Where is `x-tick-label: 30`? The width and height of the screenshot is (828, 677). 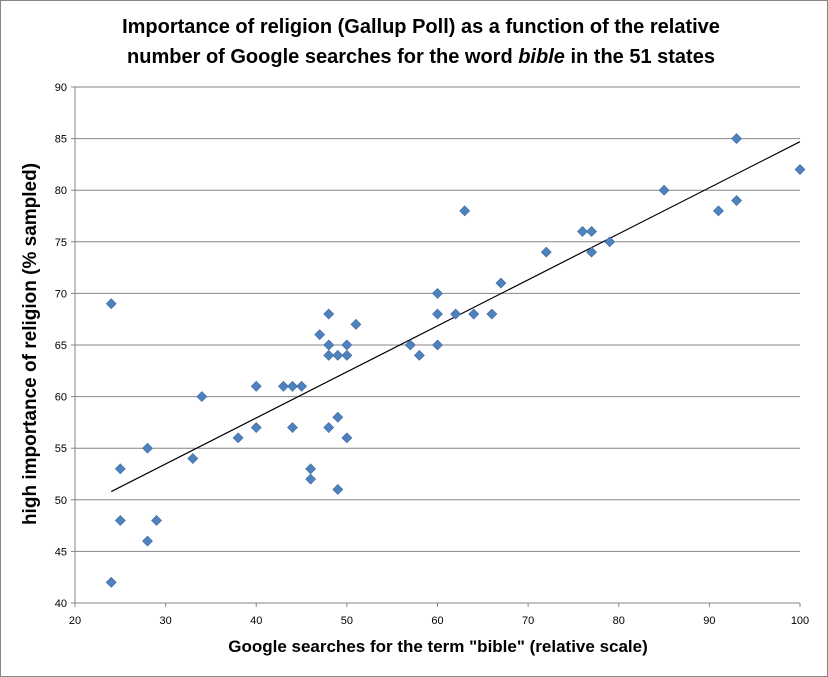 x-tick-label: 30 is located at coordinates (166, 621).